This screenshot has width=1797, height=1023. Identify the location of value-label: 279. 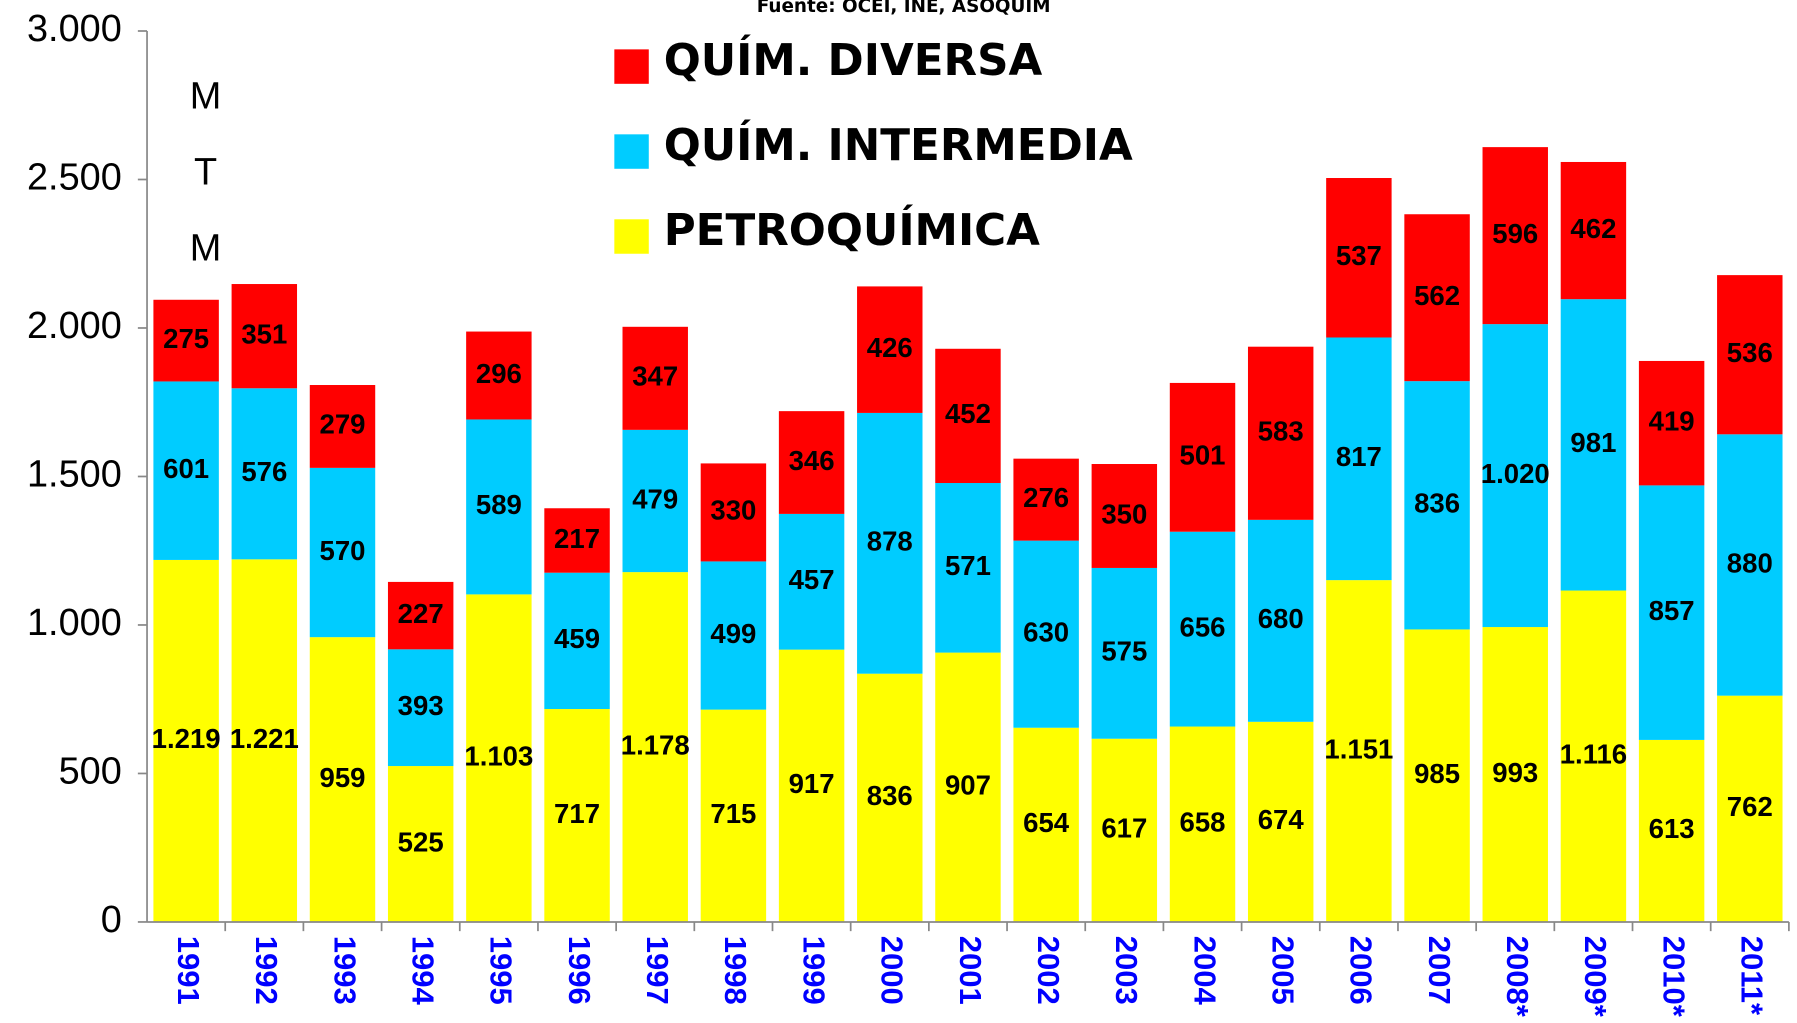
(343, 424).